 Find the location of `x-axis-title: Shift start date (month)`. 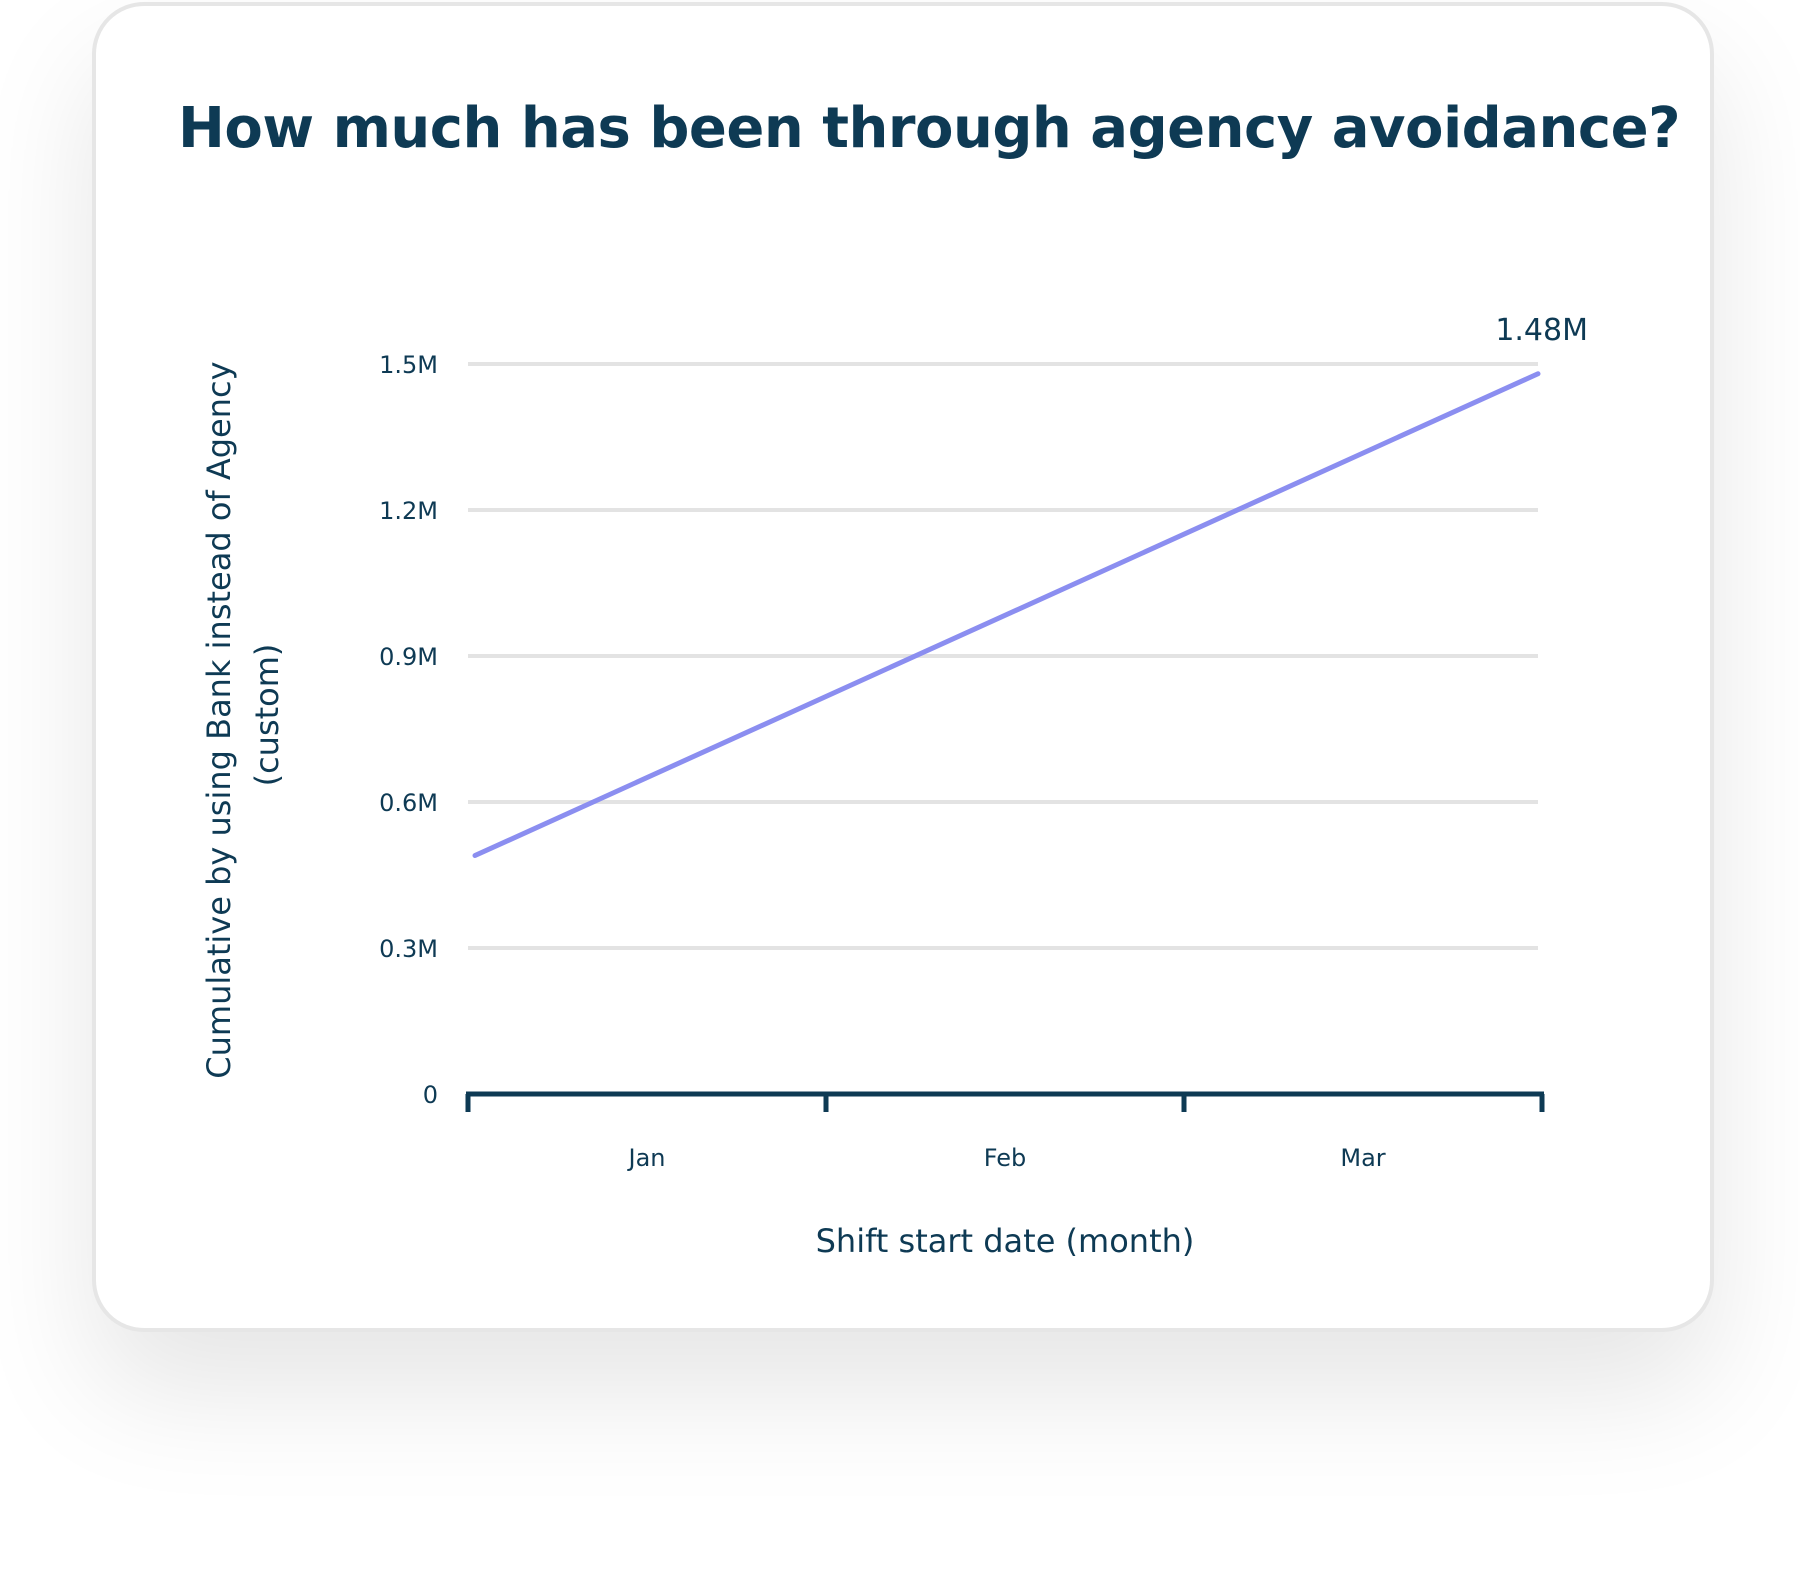

x-axis-title: Shift start date (month) is located at coordinates (1005, 1241).